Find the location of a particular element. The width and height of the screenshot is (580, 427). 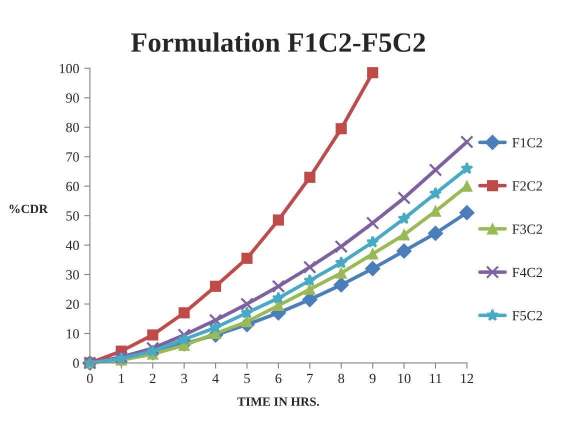

legend-label: F4C2 is located at coordinates (527, 273).